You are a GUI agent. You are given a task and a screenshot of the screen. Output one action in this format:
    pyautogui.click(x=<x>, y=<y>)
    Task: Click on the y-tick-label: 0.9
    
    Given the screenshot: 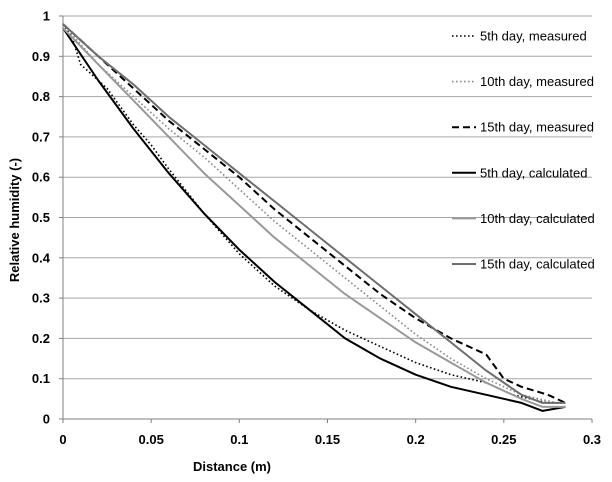 What is the action you would take?
    pyautogui.click(x=41, y=56)
    